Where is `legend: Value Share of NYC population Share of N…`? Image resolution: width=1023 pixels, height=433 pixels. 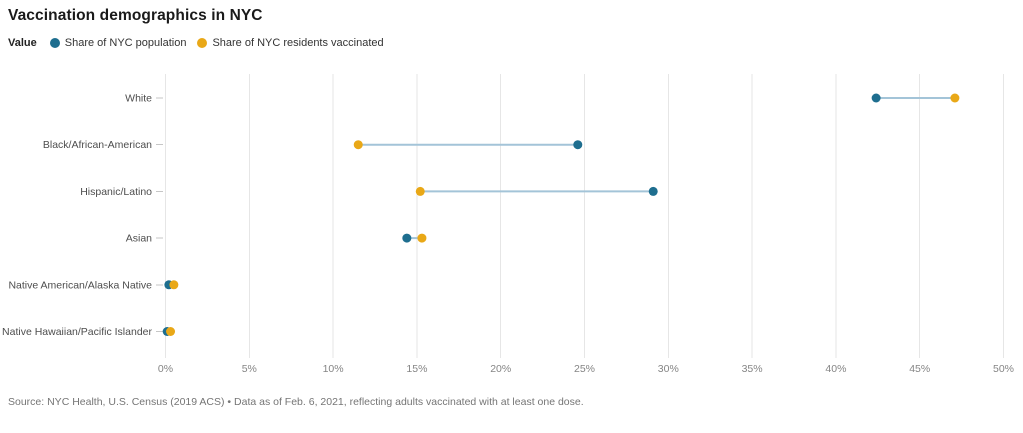
legend: Value Share of NYC population Share of N… is located at coordinates (201, 43).